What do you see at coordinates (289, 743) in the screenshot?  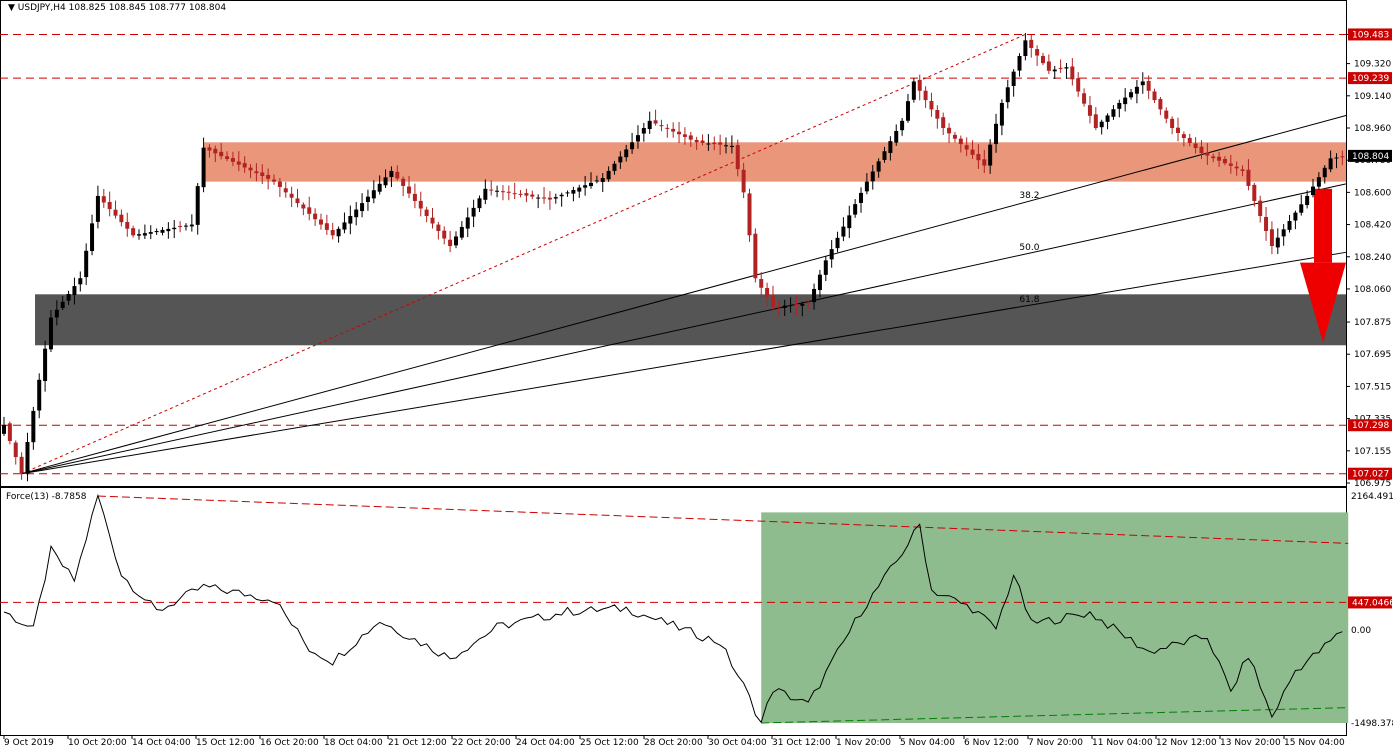 I see `time-tick-label-4: 16 Oct 20:00` at bounding box center [289, 743].